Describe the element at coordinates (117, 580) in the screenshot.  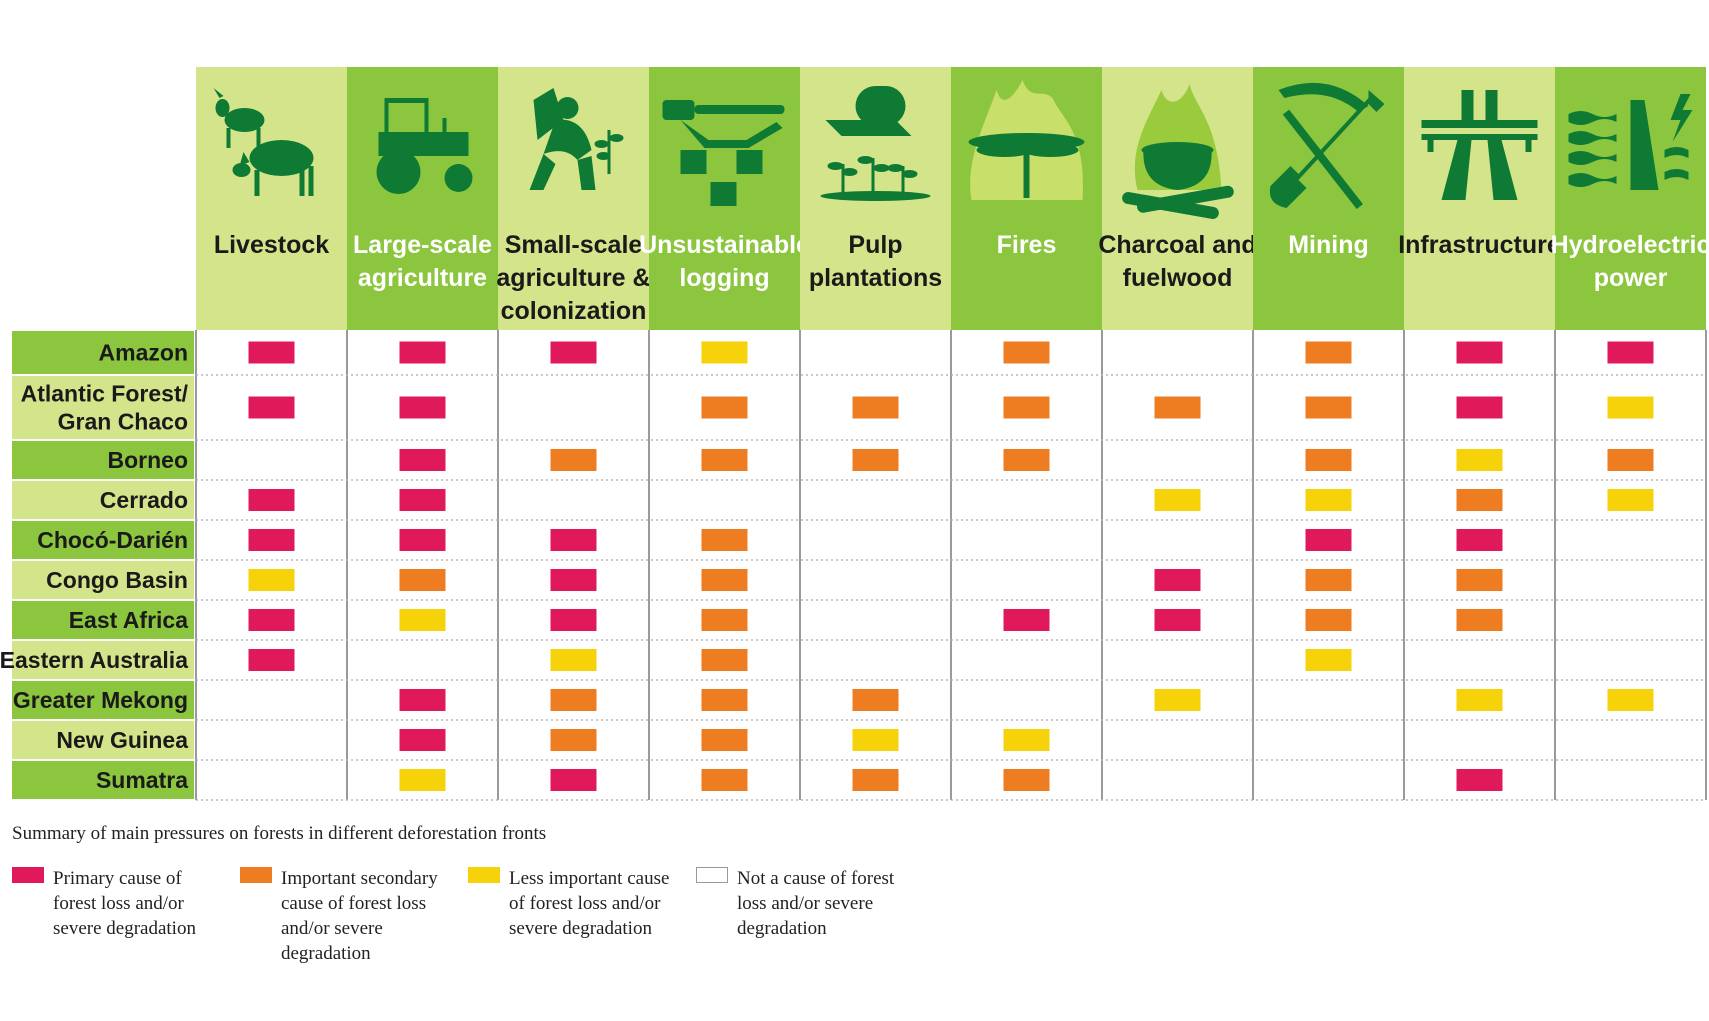
I see `row-label-6-line-1: Congo Basin` at that location.